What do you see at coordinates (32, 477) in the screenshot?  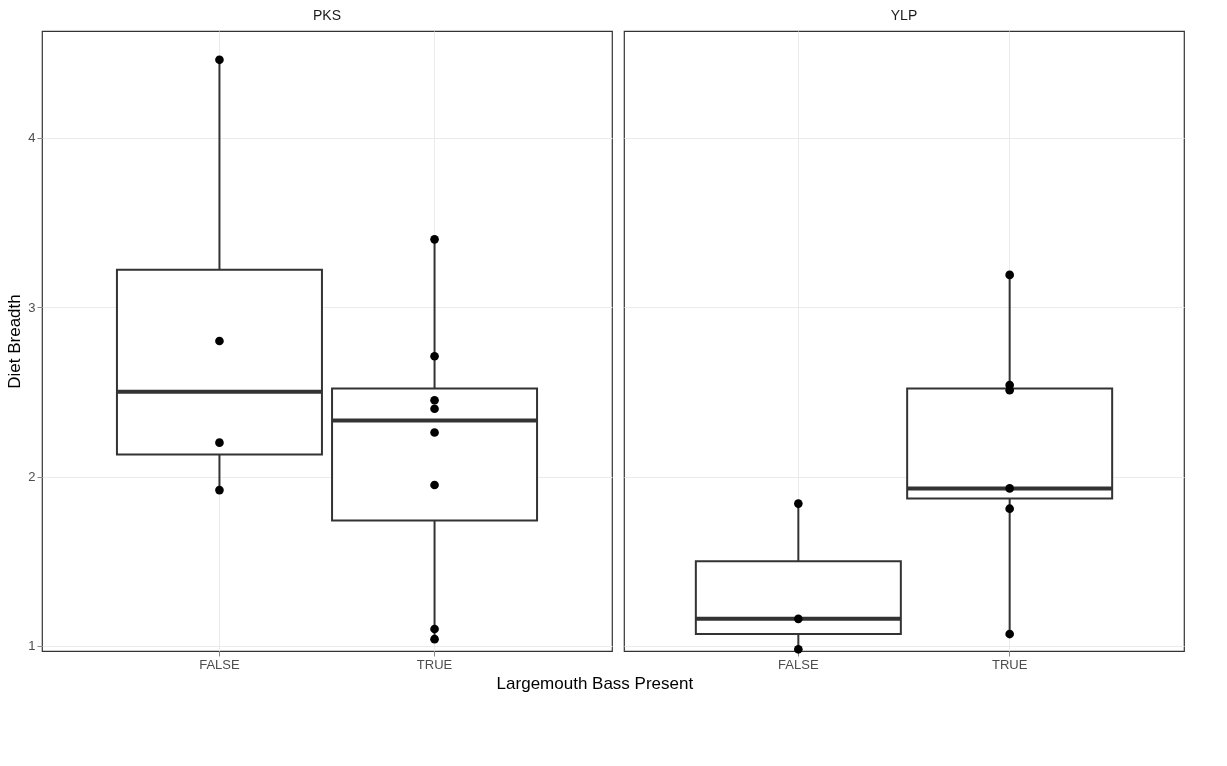 I see `y-tick-label: 2` at bounding box center [32, 477].